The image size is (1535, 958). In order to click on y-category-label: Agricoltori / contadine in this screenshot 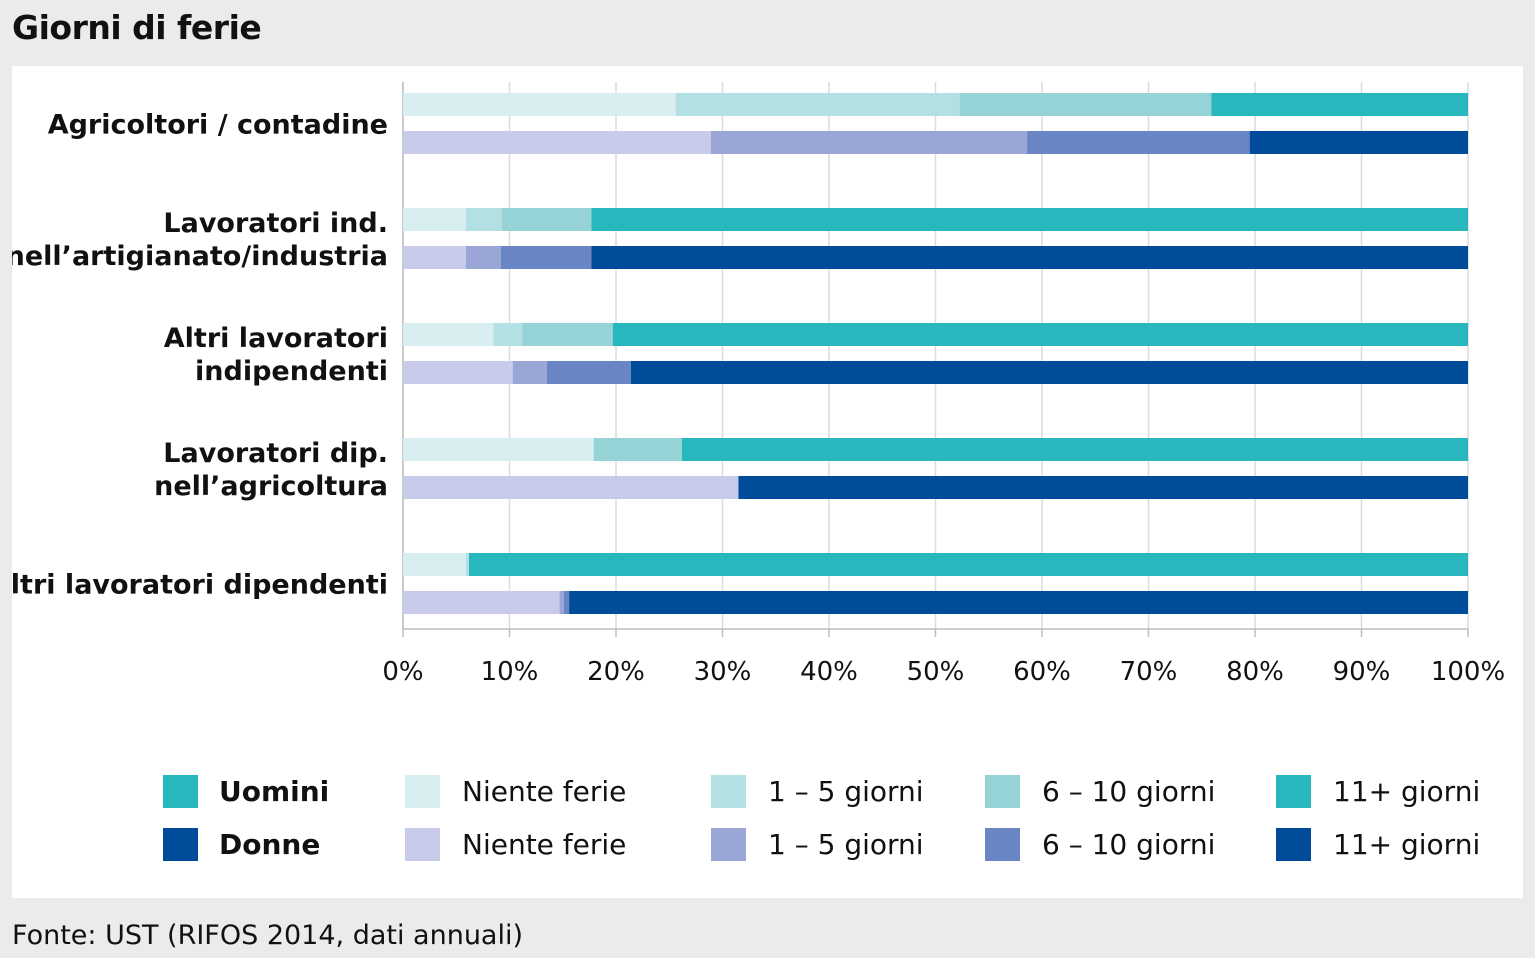, I will do `click(218, 125)`.